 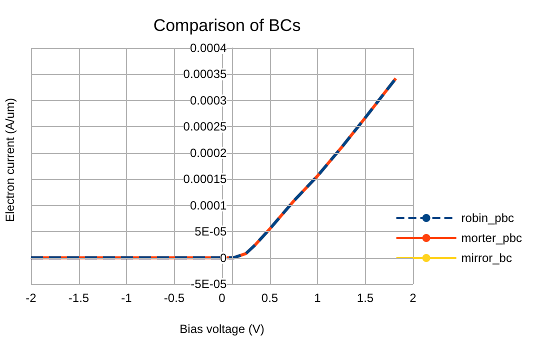 What do you see at coordinates (486, 258) in the screenshot?
I see `legend-label: mirror_bc` at bounding box center [486, 258].